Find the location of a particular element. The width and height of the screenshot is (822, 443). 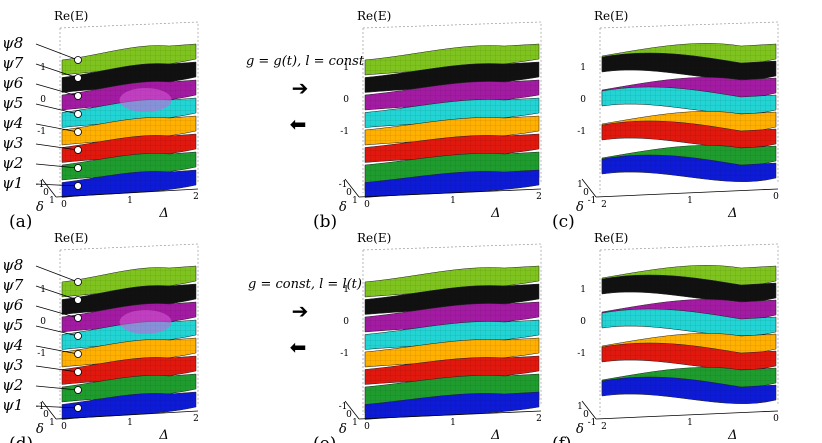

panel-c is located at coordinates (680, 109).